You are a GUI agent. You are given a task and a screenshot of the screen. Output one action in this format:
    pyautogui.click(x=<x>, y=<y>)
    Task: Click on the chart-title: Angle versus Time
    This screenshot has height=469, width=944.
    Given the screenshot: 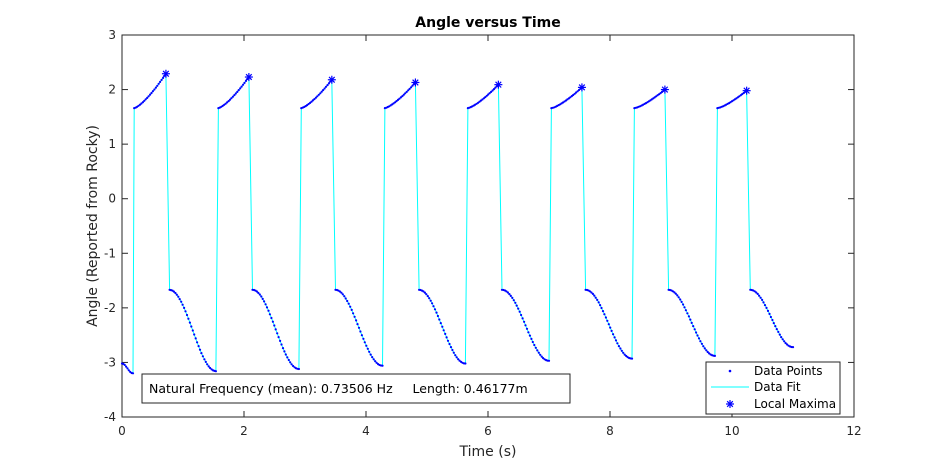 What is the action you would take?
    pyautogui.click(x=487, y=23)
    